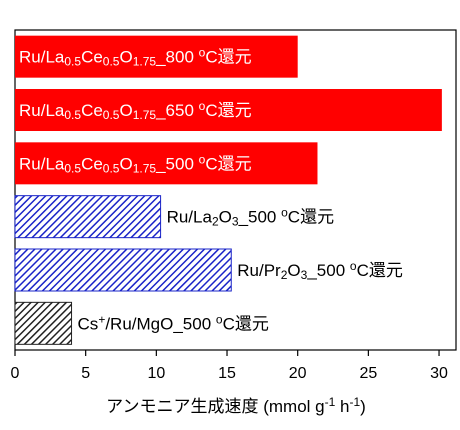  I want to click on bar-label: Ru/La2O3_500 oC還元, so click(251, 217).